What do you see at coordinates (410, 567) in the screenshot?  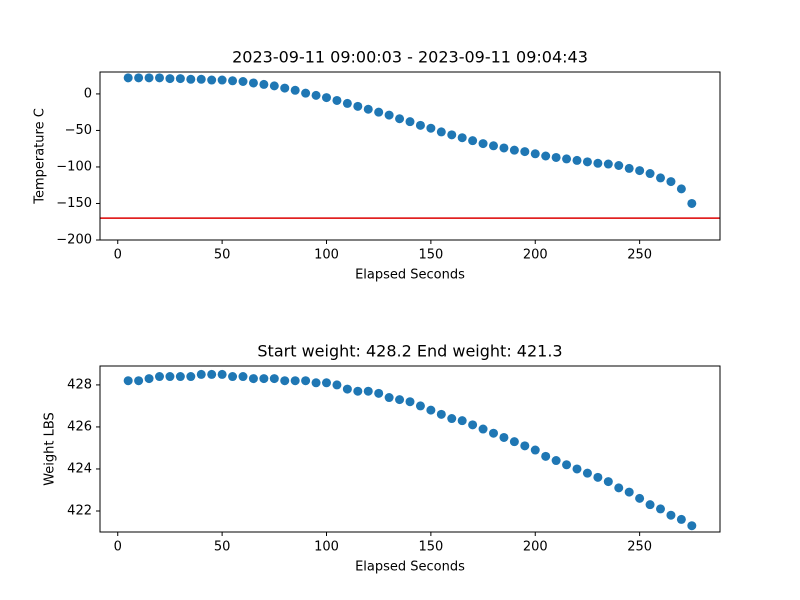 I see `x-axis-label: Elapsed Seconds` at bounding box center [410, 567].